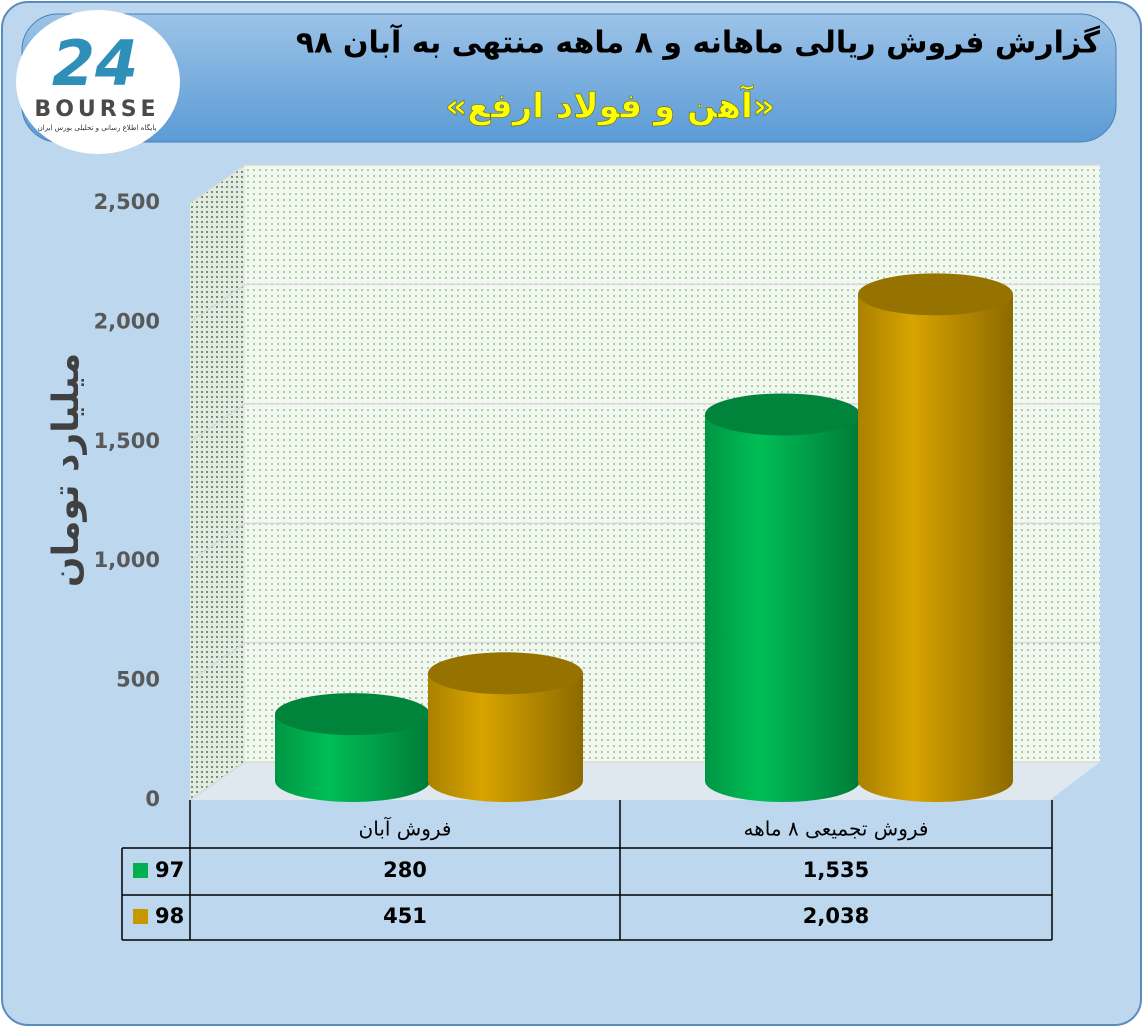 Image resolution: width=1143 pixels, height=1027 pixels. Describe the element at coordinates (836, 829) in the screenshot. I see `category-label: فروش تجمیعی ۸ ماهه` at that location.